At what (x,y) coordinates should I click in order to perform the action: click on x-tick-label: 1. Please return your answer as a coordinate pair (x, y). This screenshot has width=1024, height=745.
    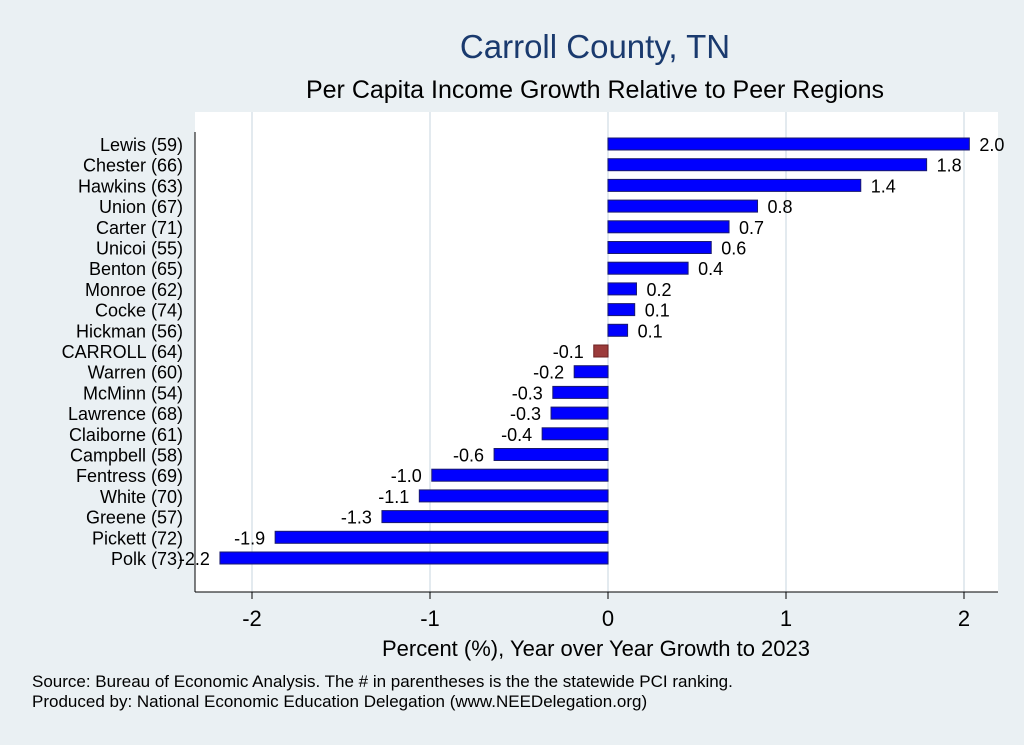
    Looking at the image, I should click on (786, 618).